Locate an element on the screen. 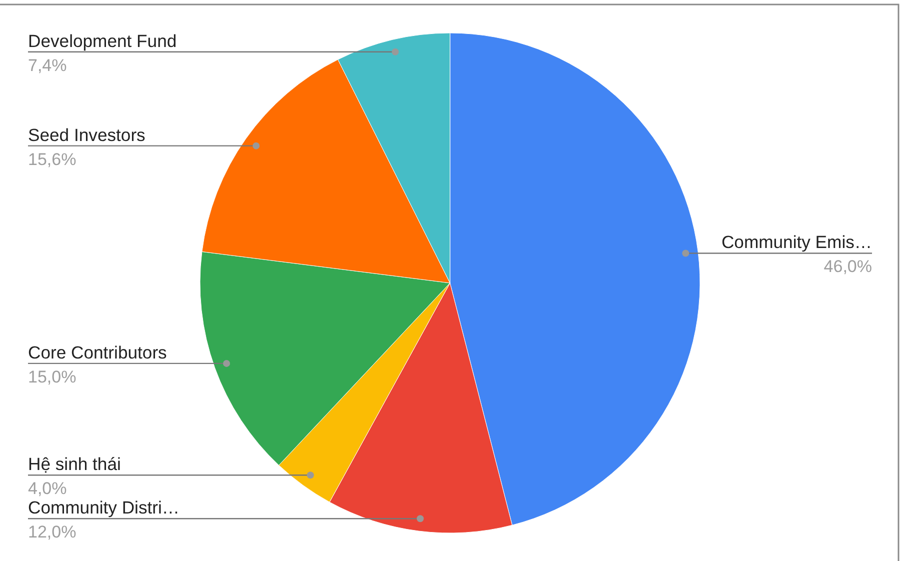  slice-label: Seed Investors is located at coordinates (87, 134).